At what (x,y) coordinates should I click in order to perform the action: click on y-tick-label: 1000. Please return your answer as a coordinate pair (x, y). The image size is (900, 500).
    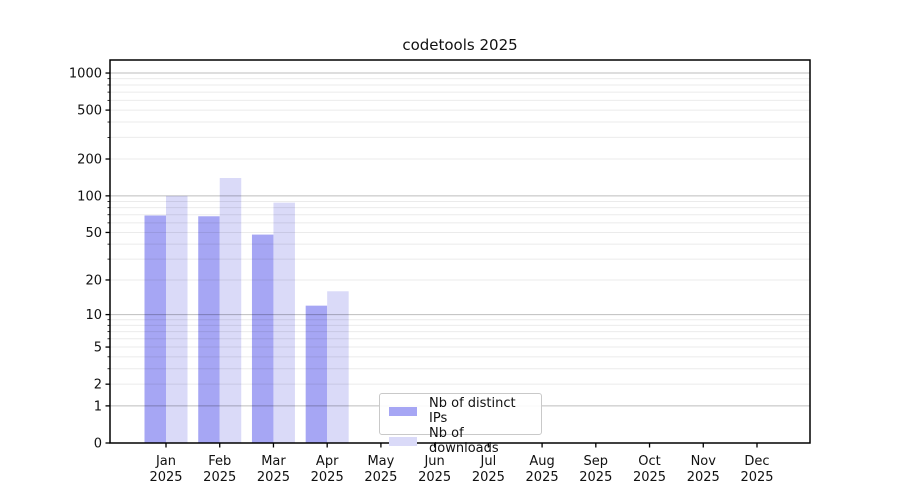
    Looking at the image, I should click on (85, 74).